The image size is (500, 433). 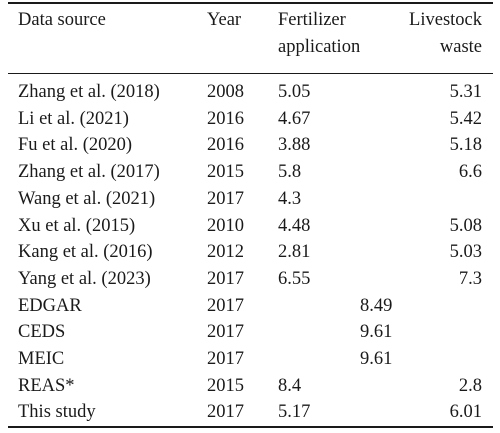 I want to click on table-row: Xu et al. (2015) 2010 4.48 5.08, so click(x=250, y=227).